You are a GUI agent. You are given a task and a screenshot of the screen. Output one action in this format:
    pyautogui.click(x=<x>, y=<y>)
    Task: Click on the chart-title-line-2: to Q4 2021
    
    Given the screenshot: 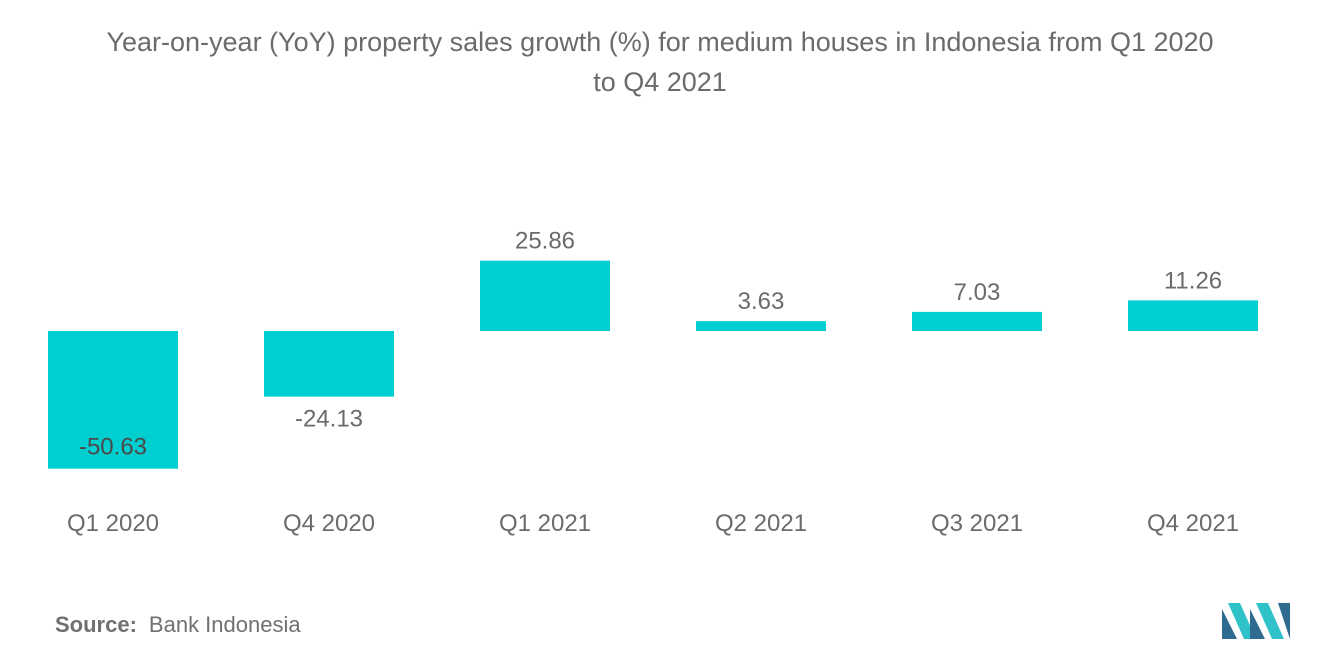 What is the action you would take?
    pyautogui.click(x=660, y=82)
    